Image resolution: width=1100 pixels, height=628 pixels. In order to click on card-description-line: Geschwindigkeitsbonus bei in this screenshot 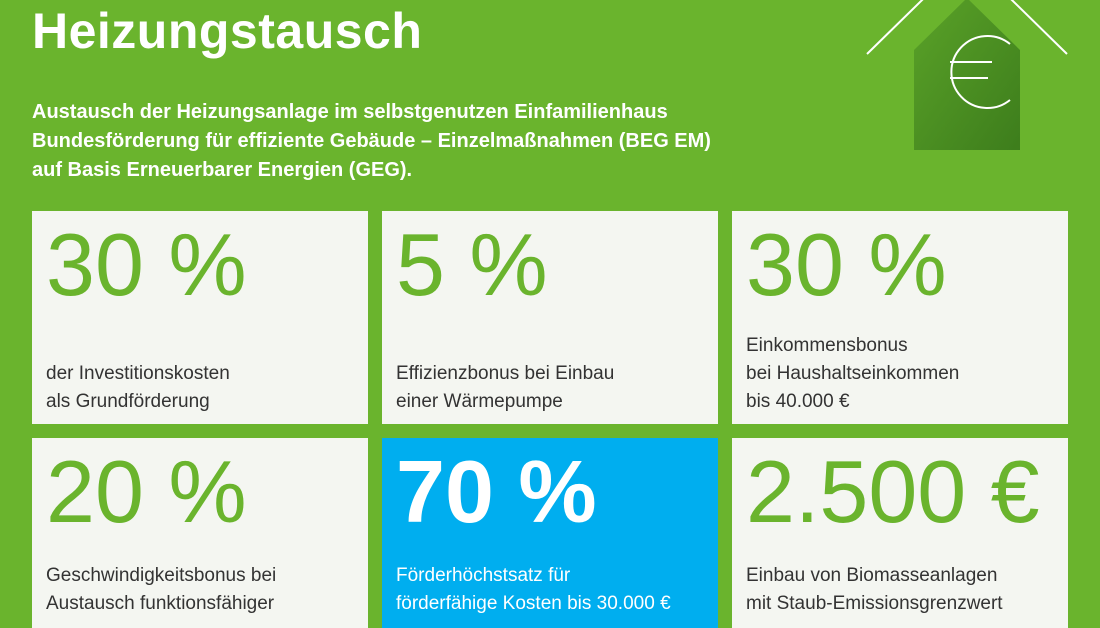, I will do `click(161, 575)`.